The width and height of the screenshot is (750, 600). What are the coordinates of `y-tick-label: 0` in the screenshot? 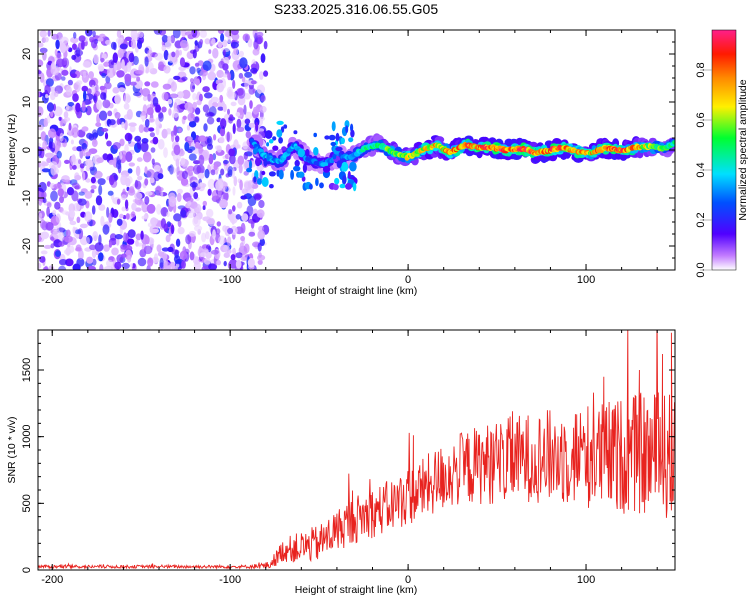 It's located at (27, 150).